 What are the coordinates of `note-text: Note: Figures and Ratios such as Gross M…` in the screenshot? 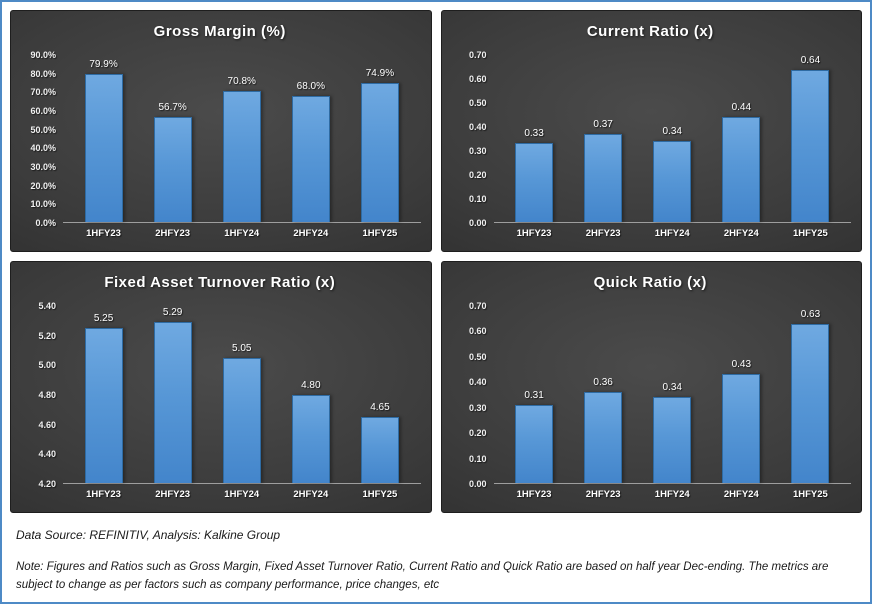 It's located at (422, 576).